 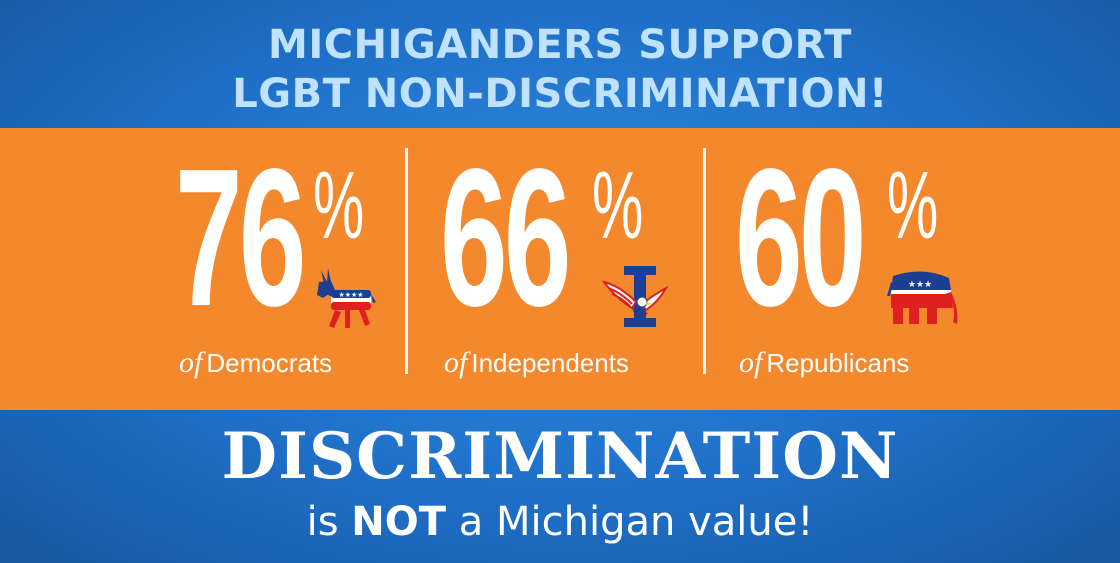 I want to click on stat-label: of Democrats, so click(x=256, y=362).